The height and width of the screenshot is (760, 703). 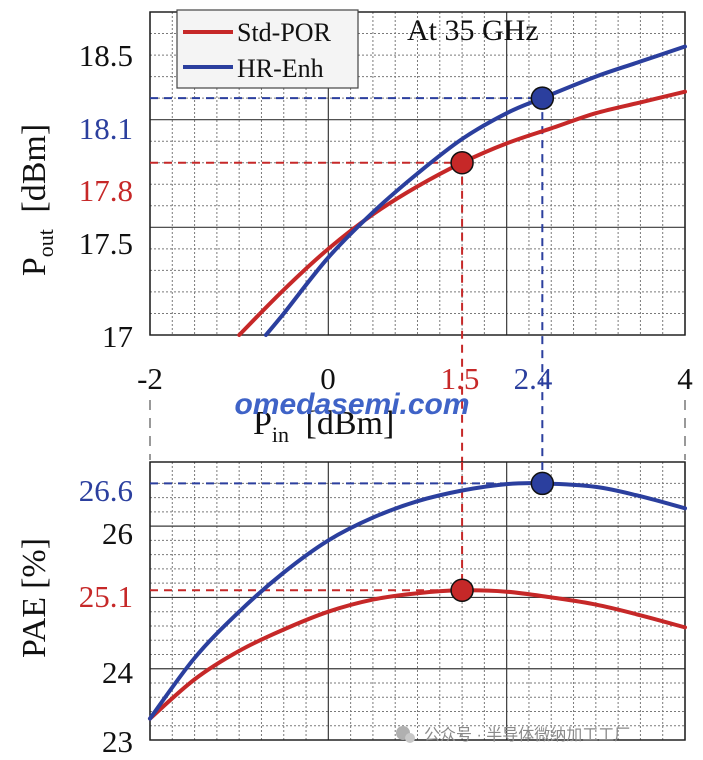 I want to click on pout-axis-label: Pout [dBm], so click(x=37, y=200).